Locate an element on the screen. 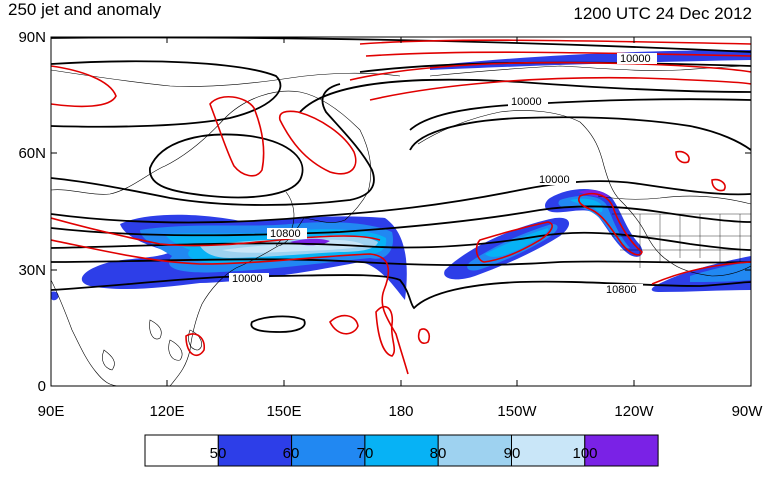 Image resolution: width=768 pixels, height=488 pixels. lon-tick-label: 120E is located at coordinates (166, 411).